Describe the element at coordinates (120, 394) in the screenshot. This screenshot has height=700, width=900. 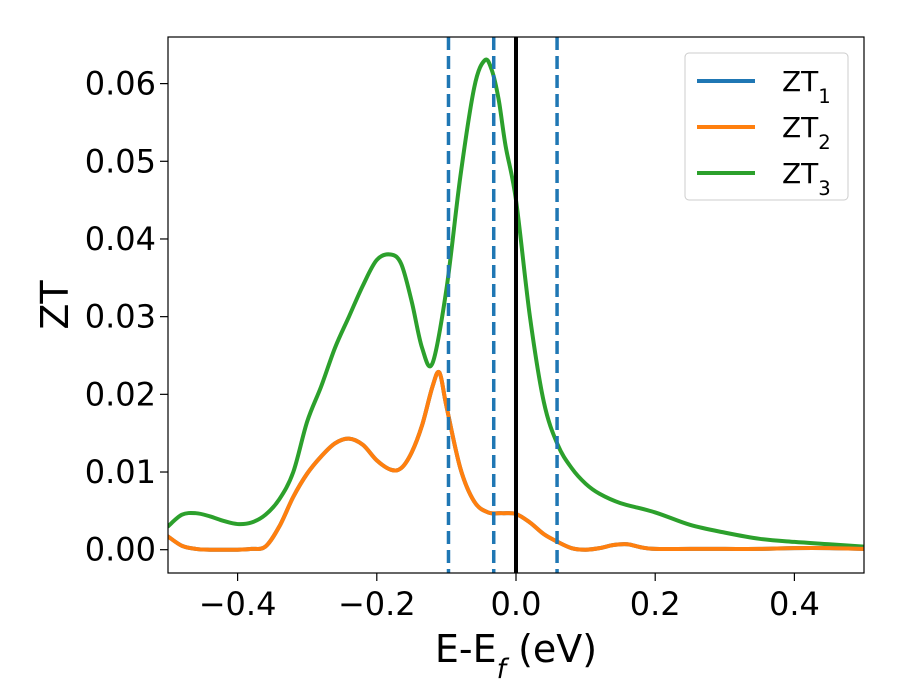
I see `y-tick-label: 0.02` at that location.